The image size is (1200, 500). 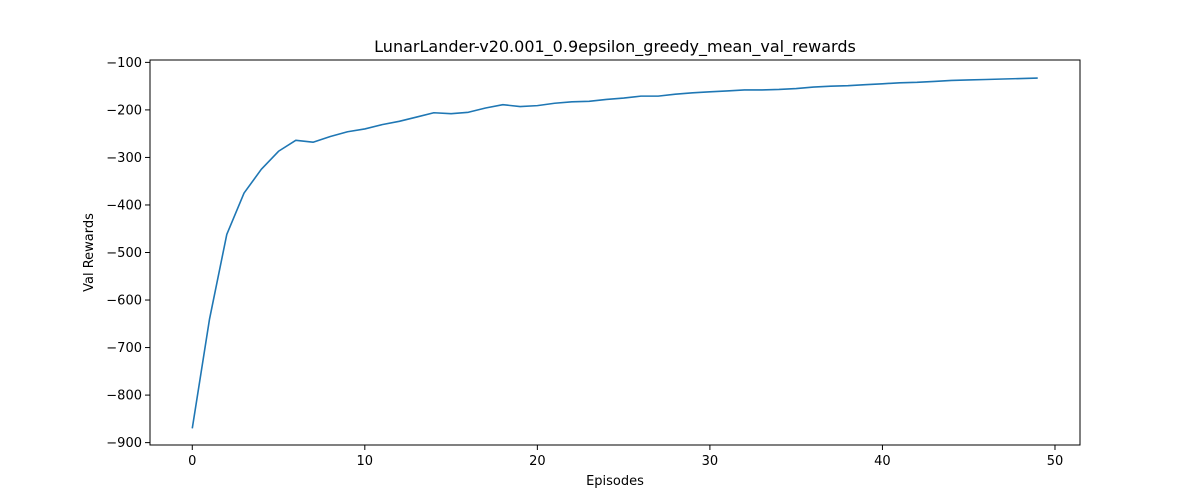 What do you see at coordinates (124, 301) in the screenshot?
I see `y-tick-label: −600` at bounding box center [124, 301].